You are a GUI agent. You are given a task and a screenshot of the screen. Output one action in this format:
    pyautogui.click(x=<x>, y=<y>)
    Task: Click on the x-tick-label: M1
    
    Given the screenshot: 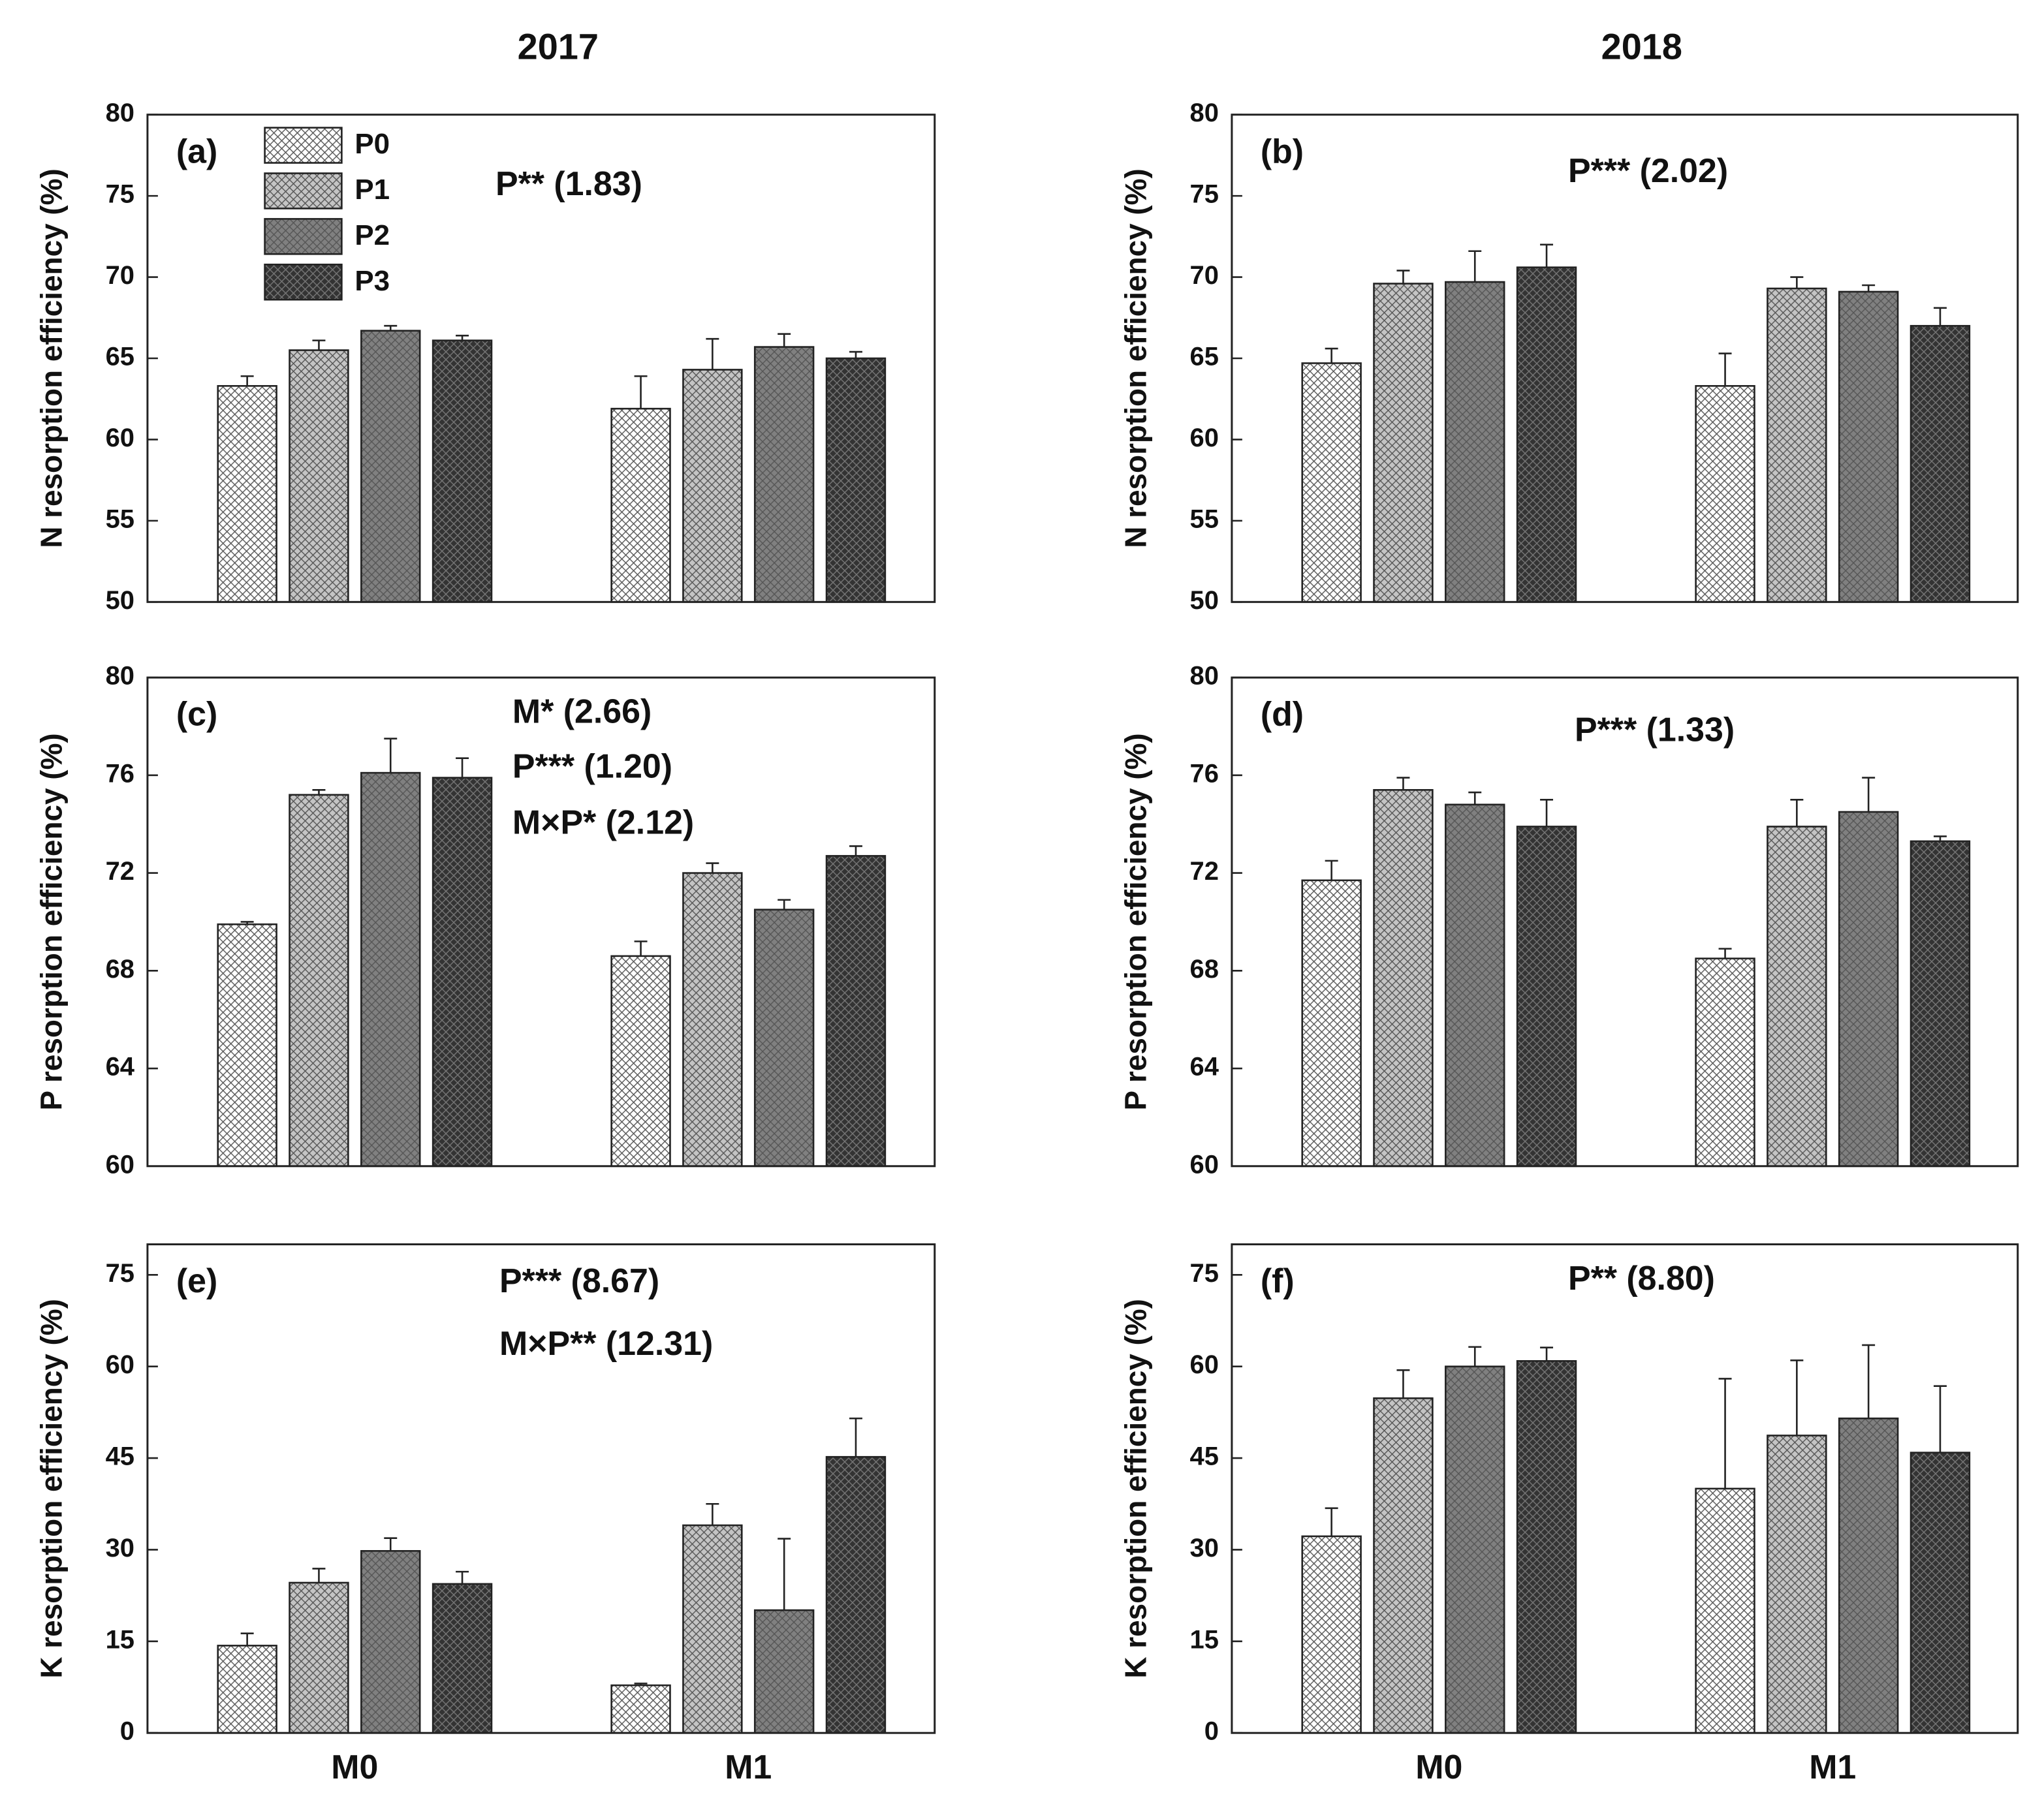 What is the action you would take?
    pyautogui.click(x=748, y=1767)
    